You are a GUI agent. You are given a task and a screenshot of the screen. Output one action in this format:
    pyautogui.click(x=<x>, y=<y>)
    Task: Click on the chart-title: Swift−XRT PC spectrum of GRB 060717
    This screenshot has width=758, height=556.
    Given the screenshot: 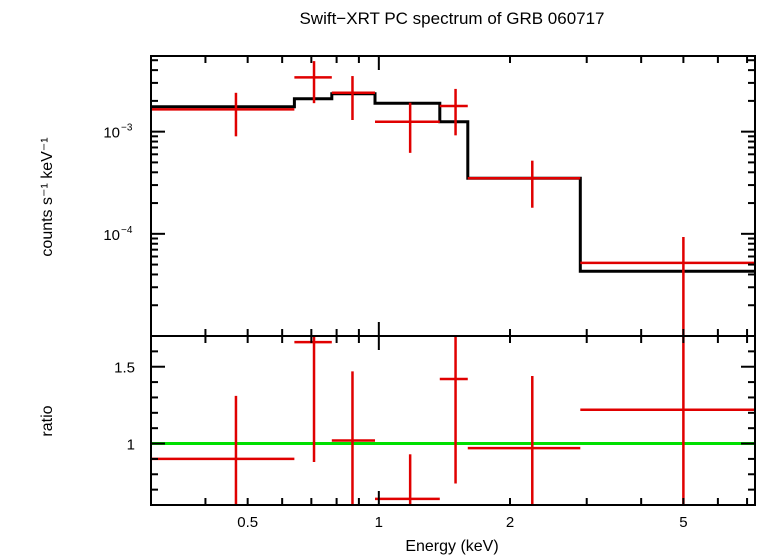 What is the action you would take?
    pyautogui.click(x=451, y=18)
    